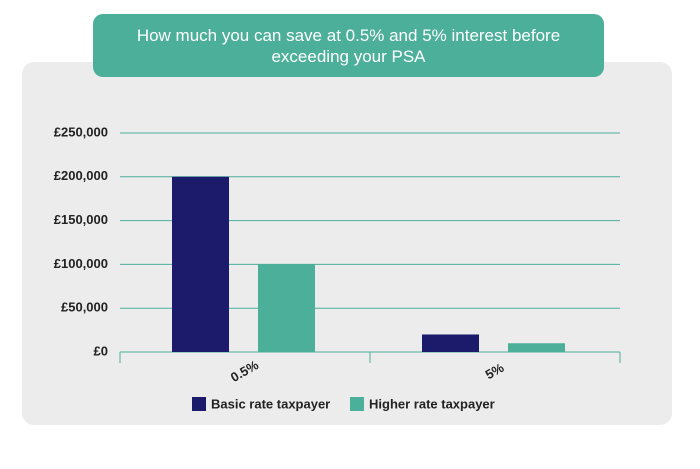 This screenshot has width=700, height=469. I want to click on y-tick-label: £150,000, so click(81, 219).